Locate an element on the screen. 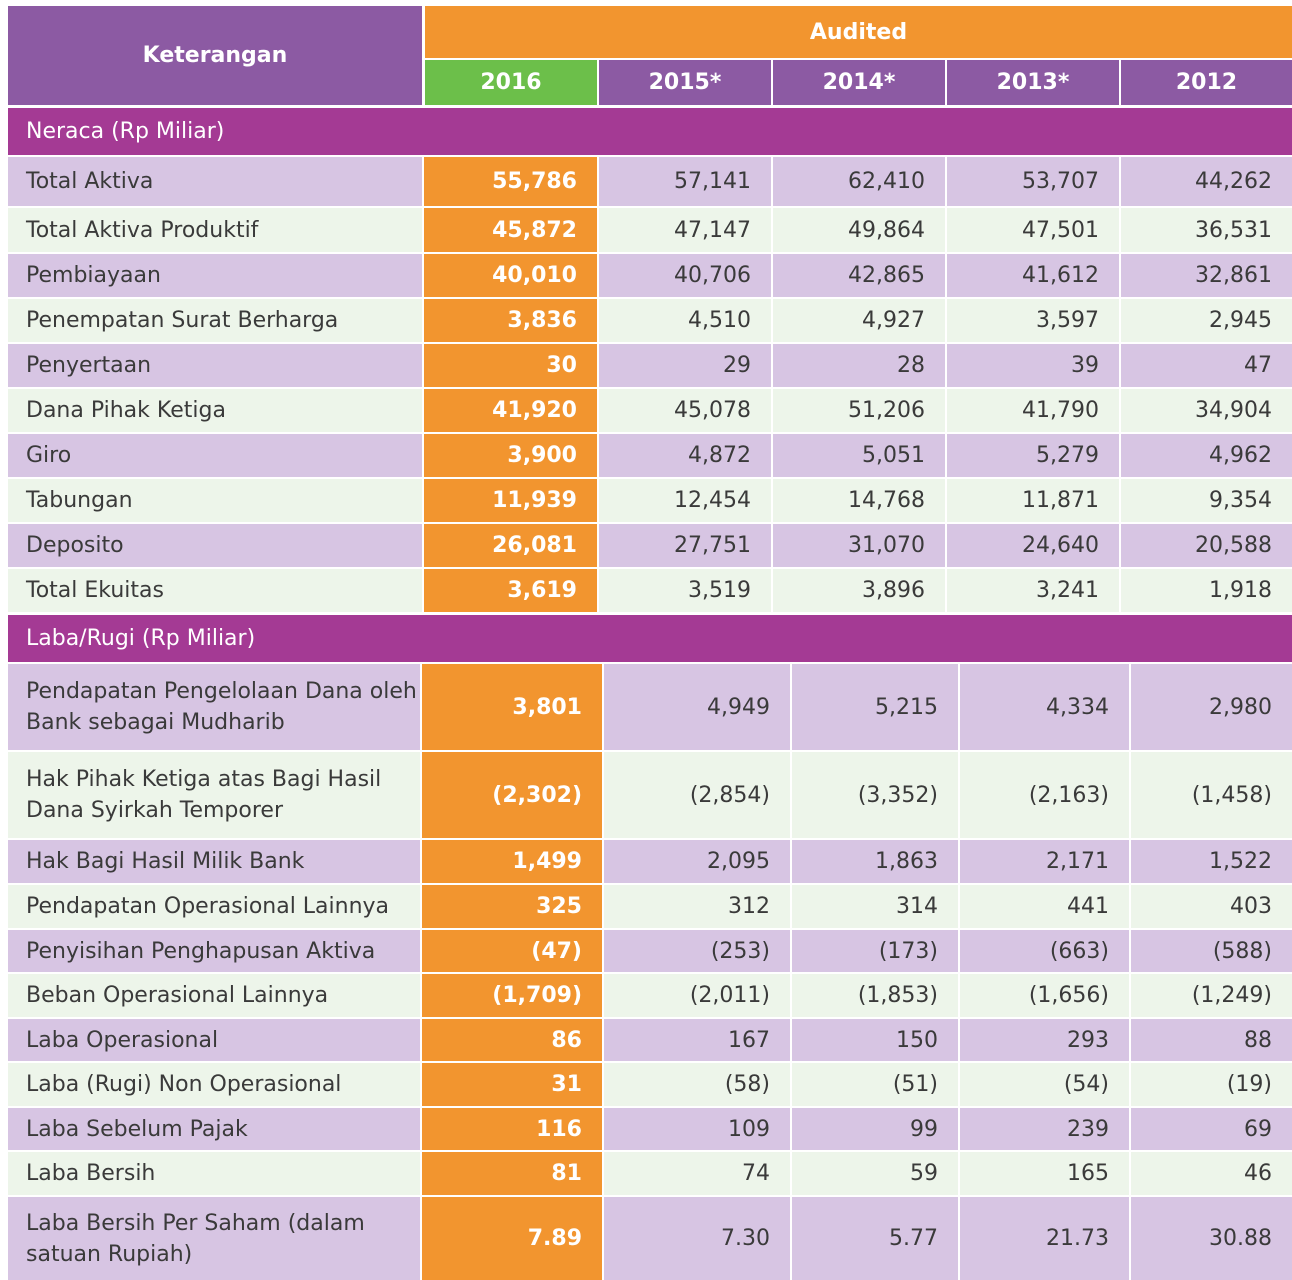  value-2016: 55,786 is located at coordinates (510, 181).